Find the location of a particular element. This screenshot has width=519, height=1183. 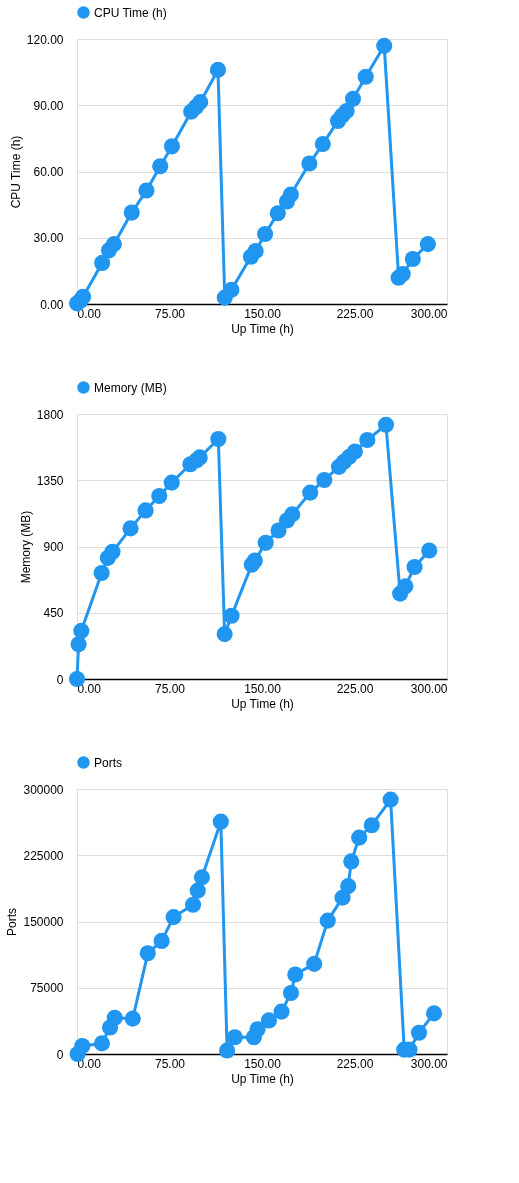

y-tick-label: 30.00 is located at coordinates (48, 238).